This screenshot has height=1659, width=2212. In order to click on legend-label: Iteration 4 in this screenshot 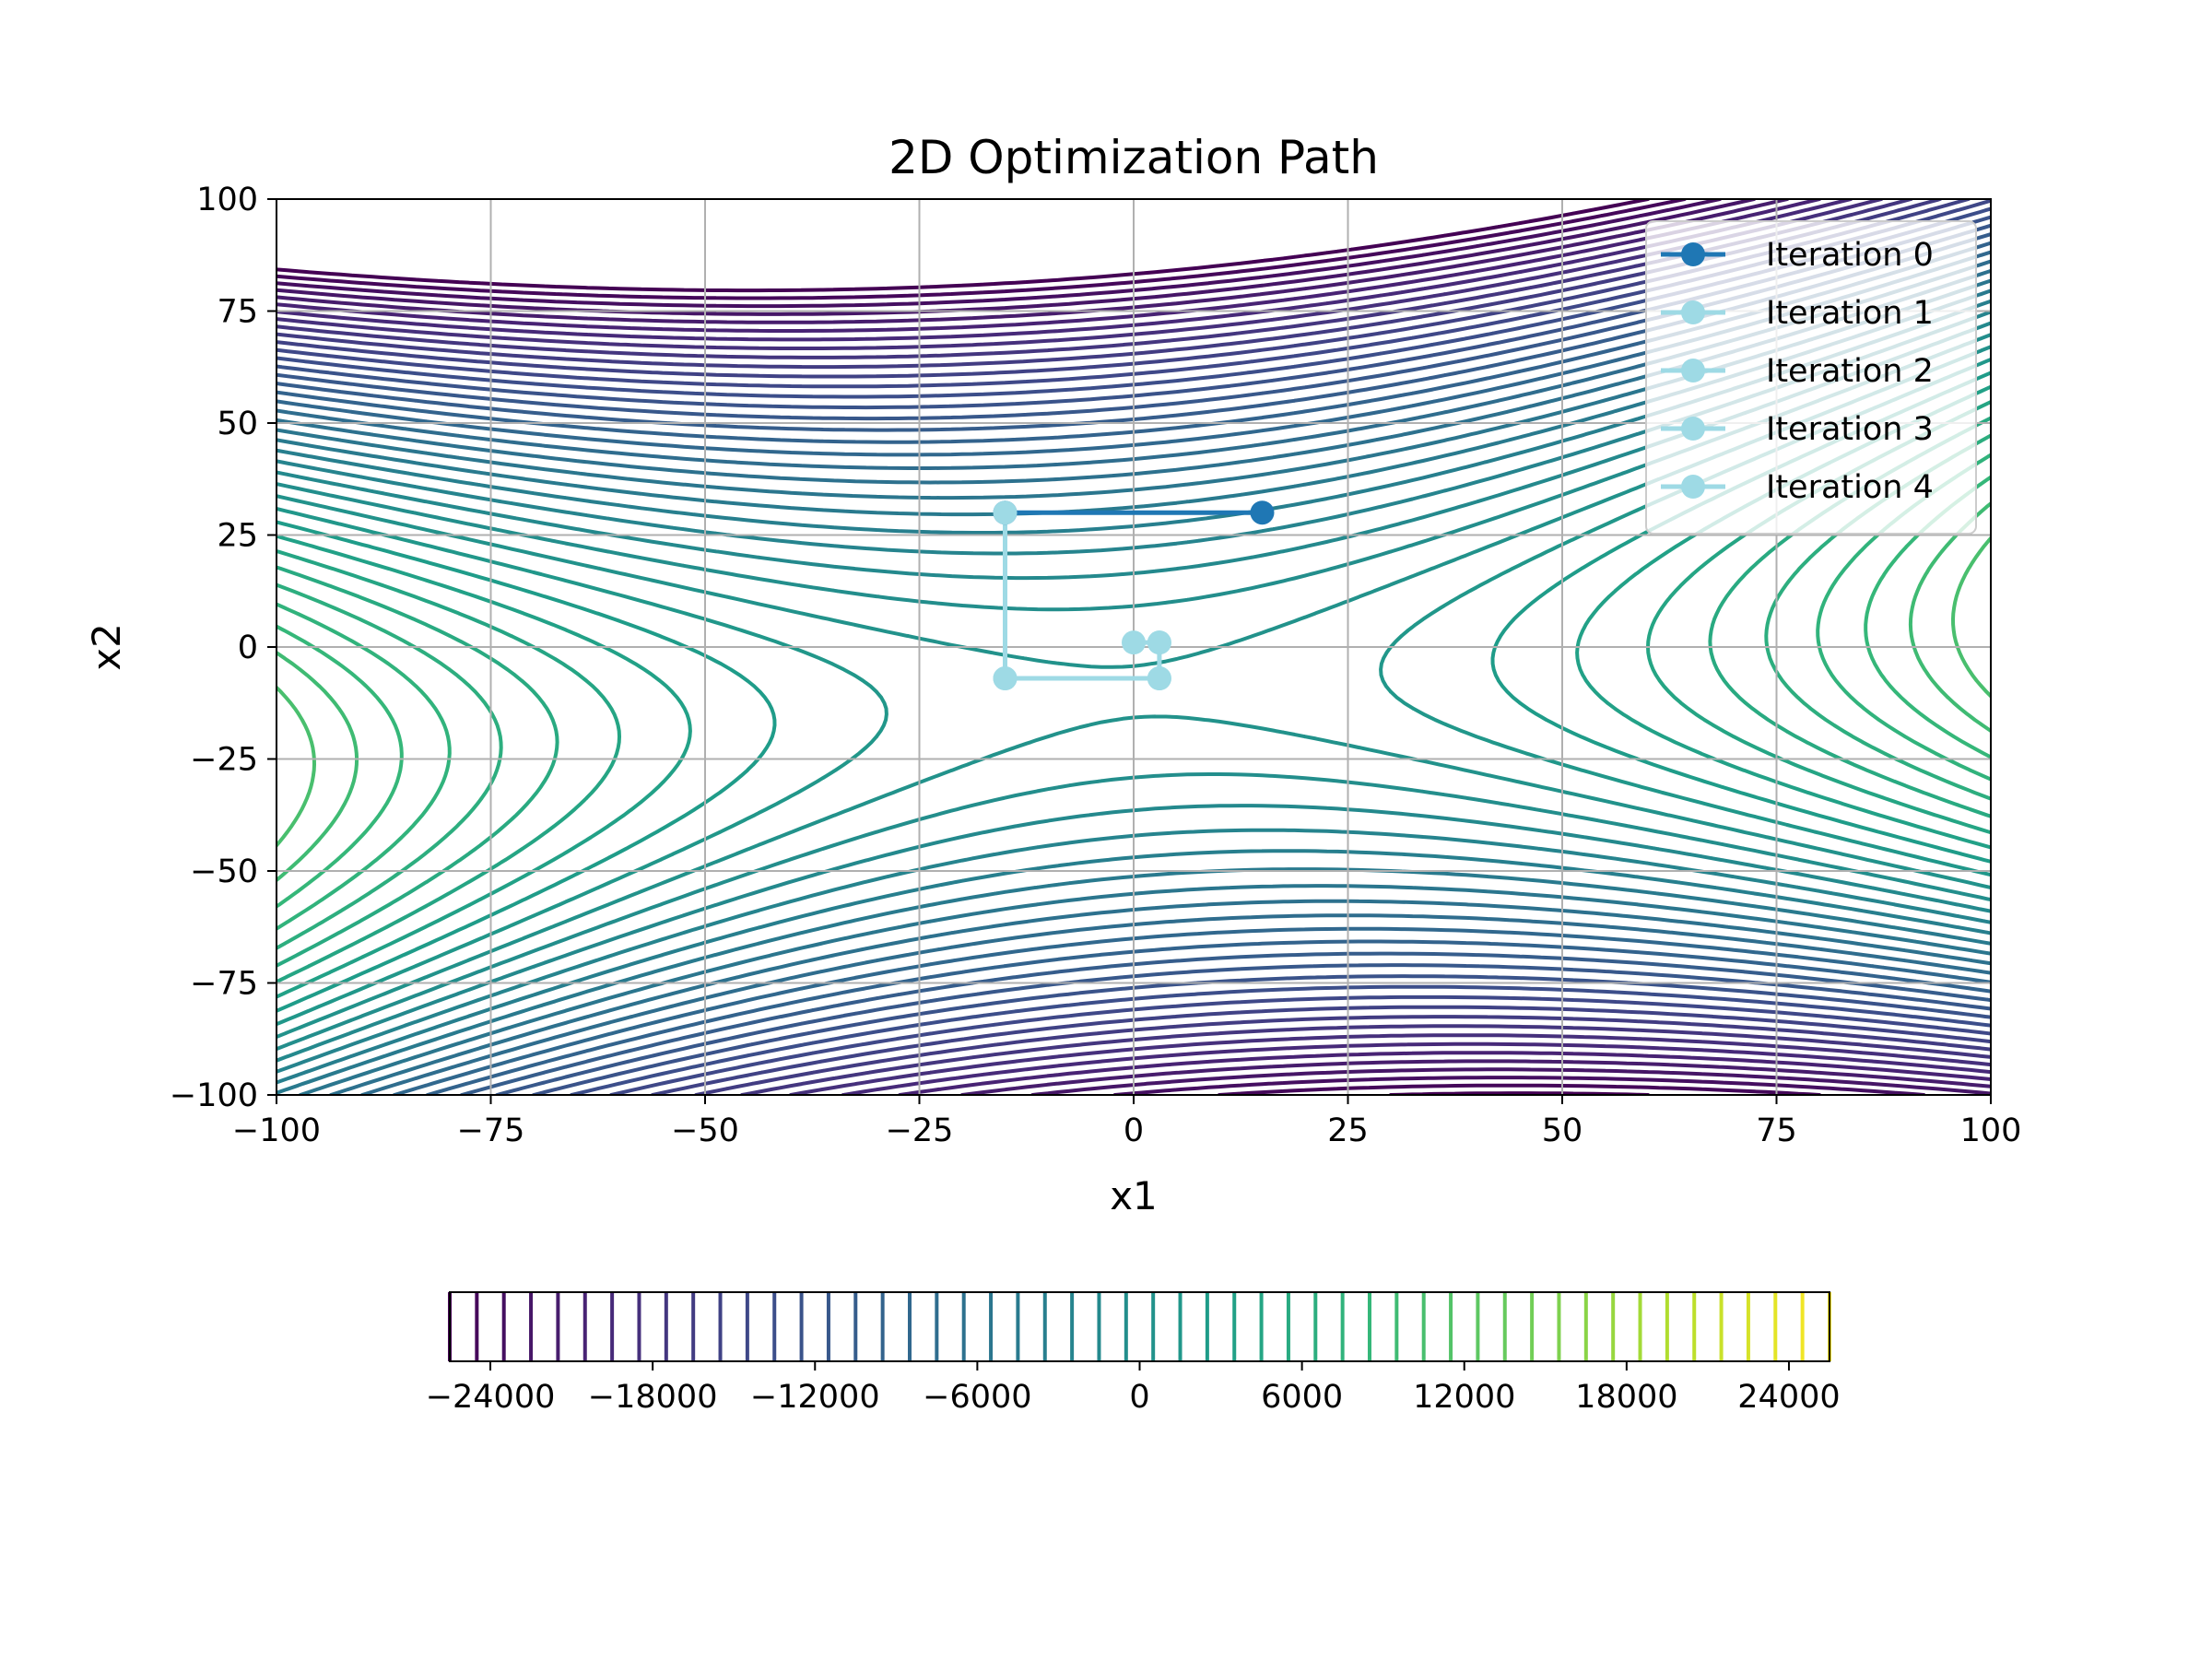, I will do `click(1850, 487)`.